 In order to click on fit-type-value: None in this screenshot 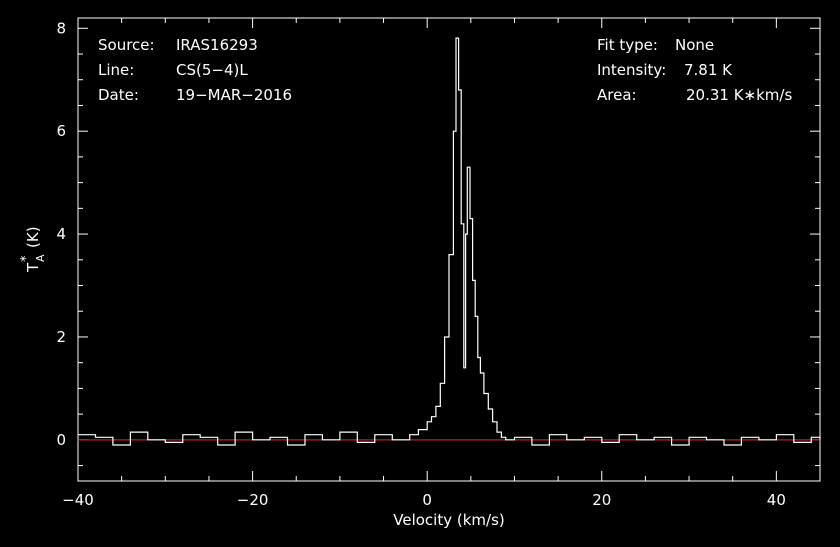, I will do `click(694, 45)`.